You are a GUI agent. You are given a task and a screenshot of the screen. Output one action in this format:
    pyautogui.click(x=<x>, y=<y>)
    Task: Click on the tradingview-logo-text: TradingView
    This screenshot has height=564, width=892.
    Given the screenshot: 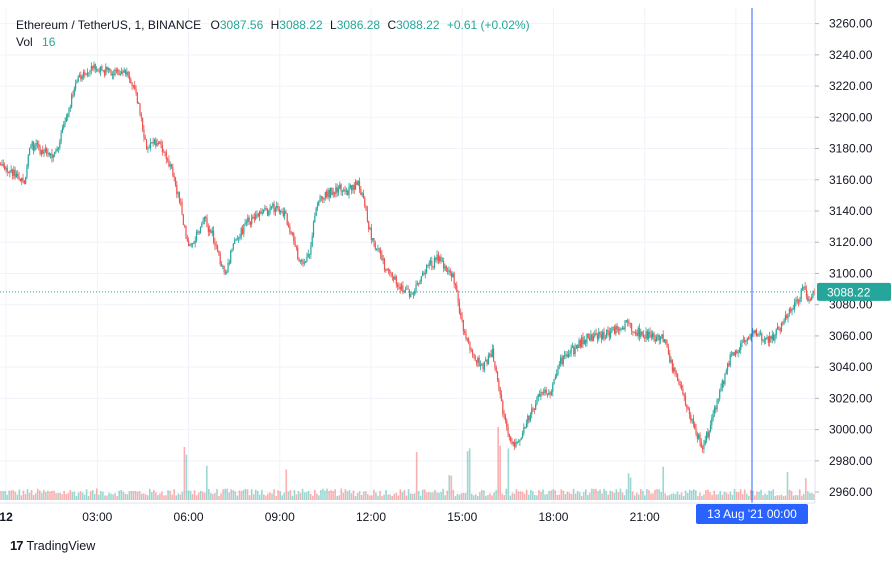 What is the action you would take?
    pyautogui.click(x=61, y=545)
    